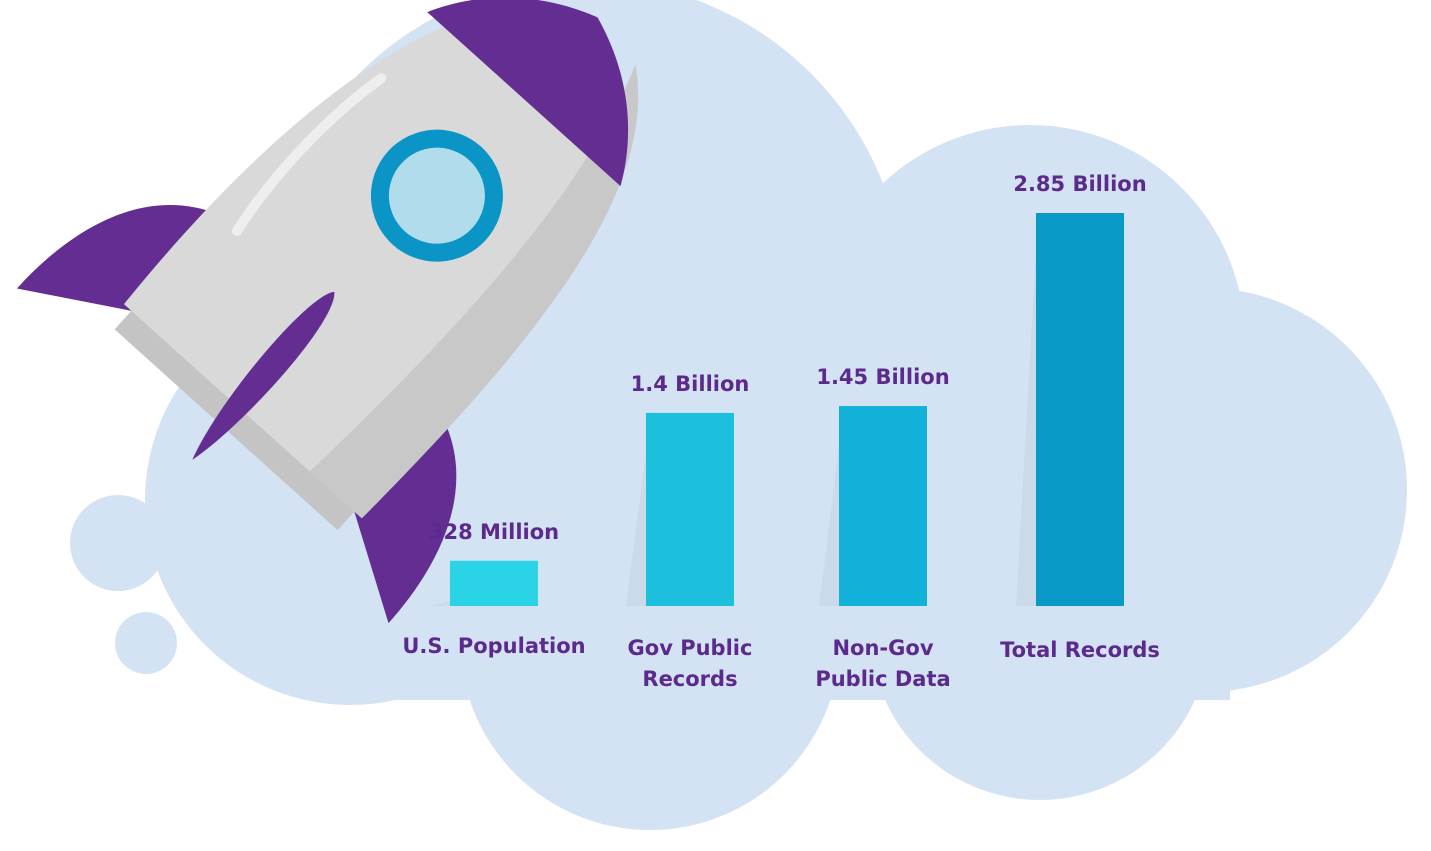 Image resolution: width=1431 pixels, height=851 pixels. I want to click on category-label: U.S. Population, so click(494, 646).